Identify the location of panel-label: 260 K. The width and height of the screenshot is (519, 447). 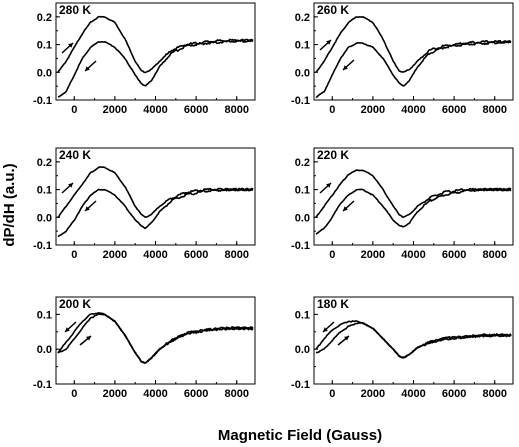
(333, 10).